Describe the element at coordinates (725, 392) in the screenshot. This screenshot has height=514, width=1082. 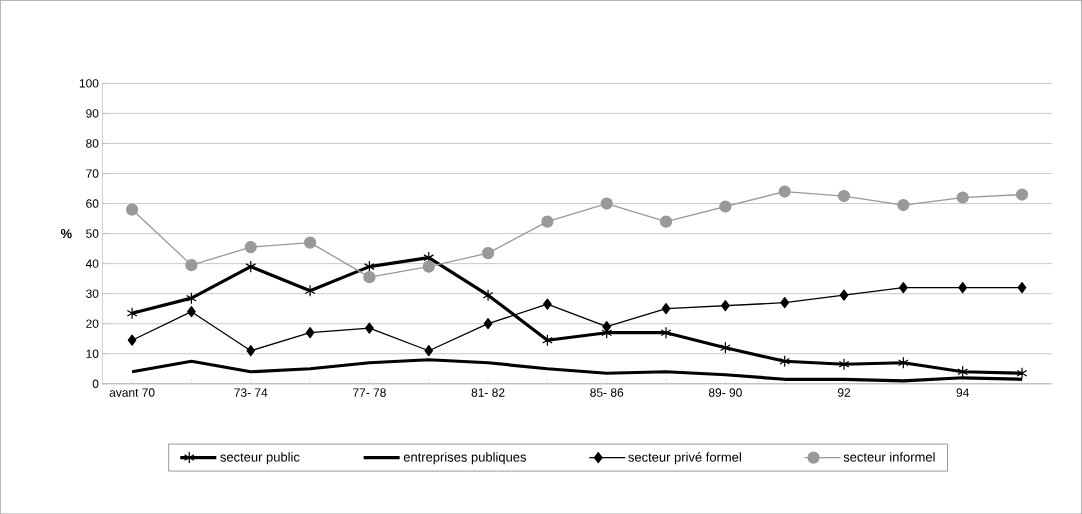
I see `x-tick-label: 89- 90` at that location.